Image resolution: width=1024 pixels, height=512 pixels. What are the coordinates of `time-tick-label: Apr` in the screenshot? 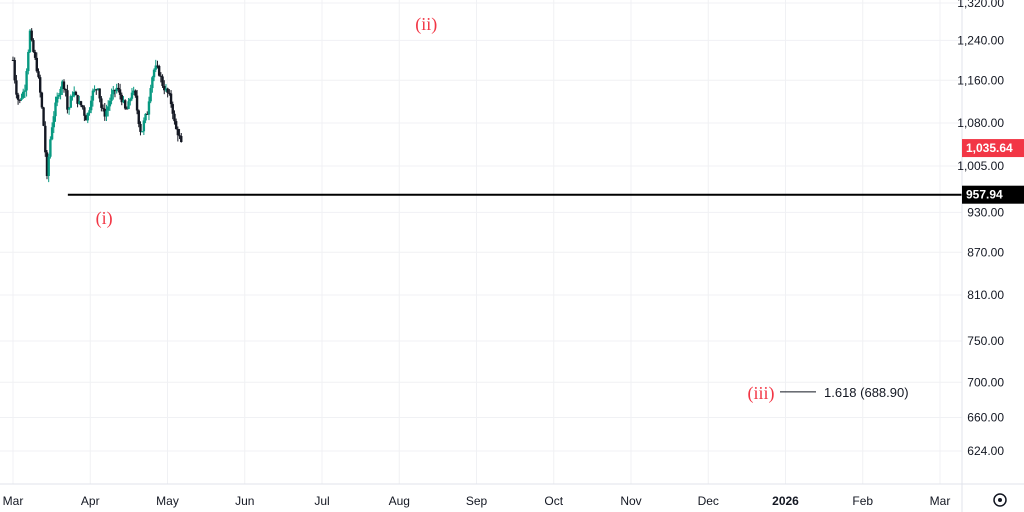 It's located at (90, 501).